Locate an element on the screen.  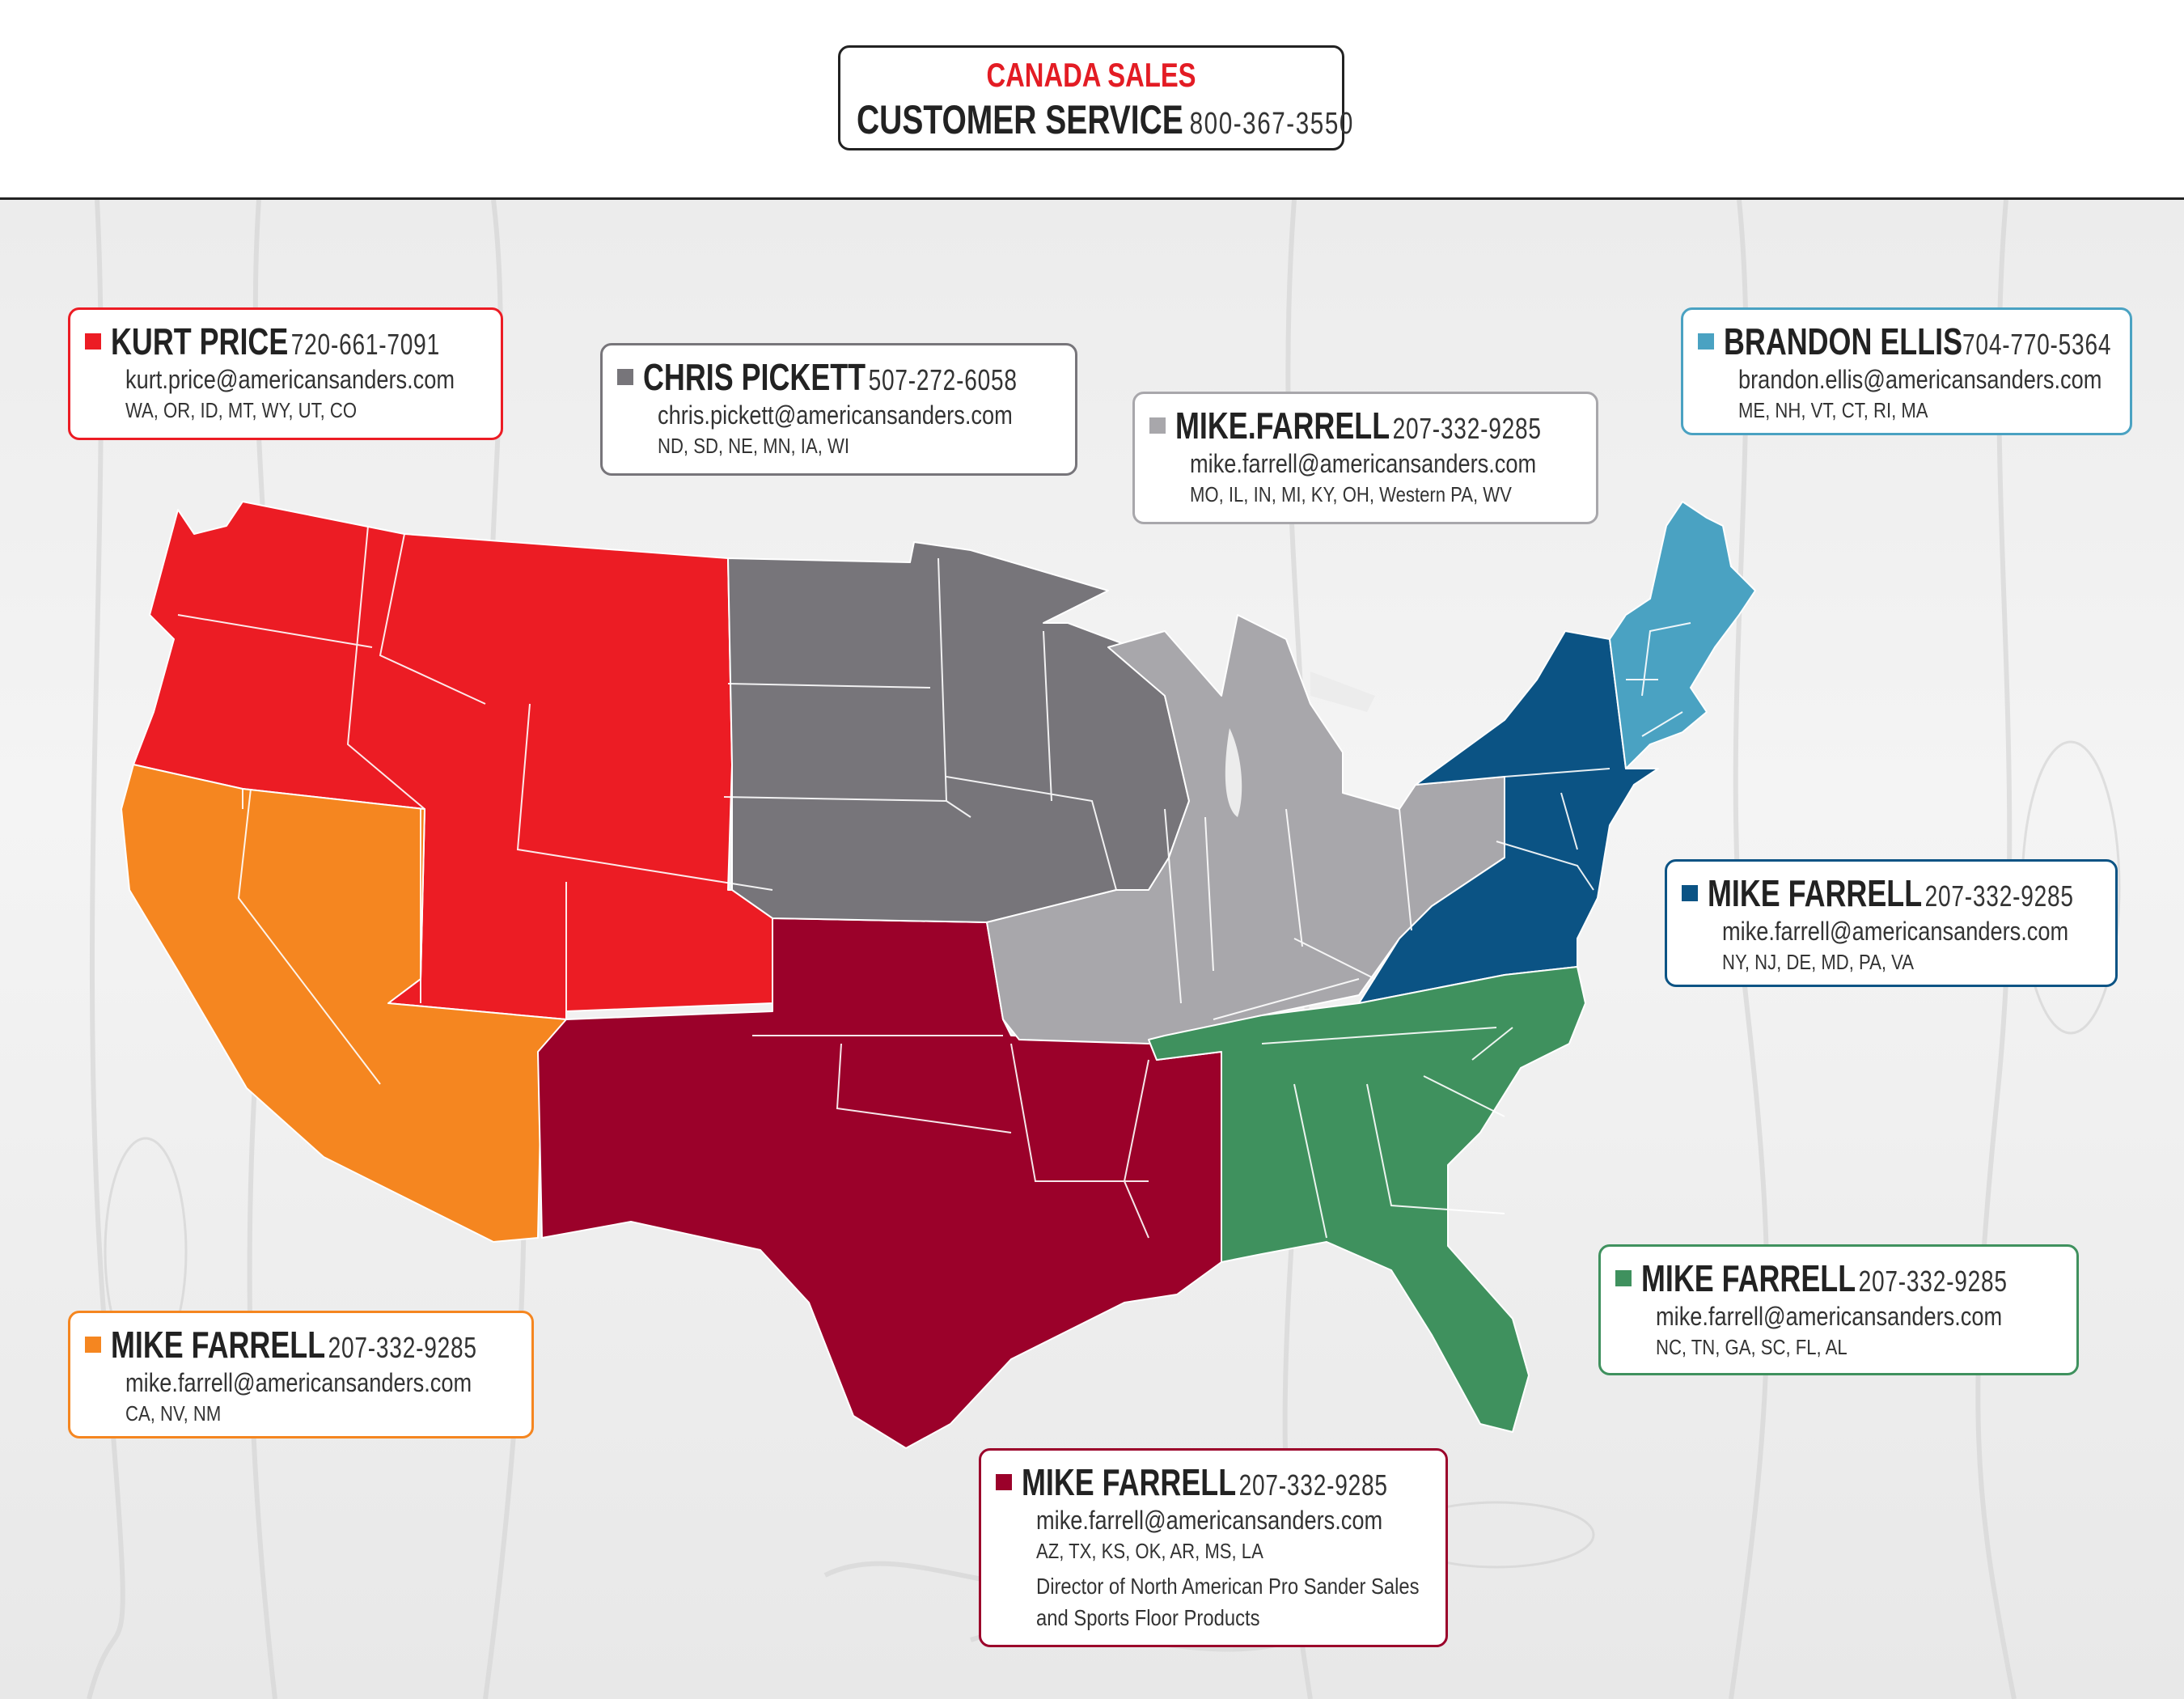
rep-name: KURT PRICE is located at coordinates (200, 341).